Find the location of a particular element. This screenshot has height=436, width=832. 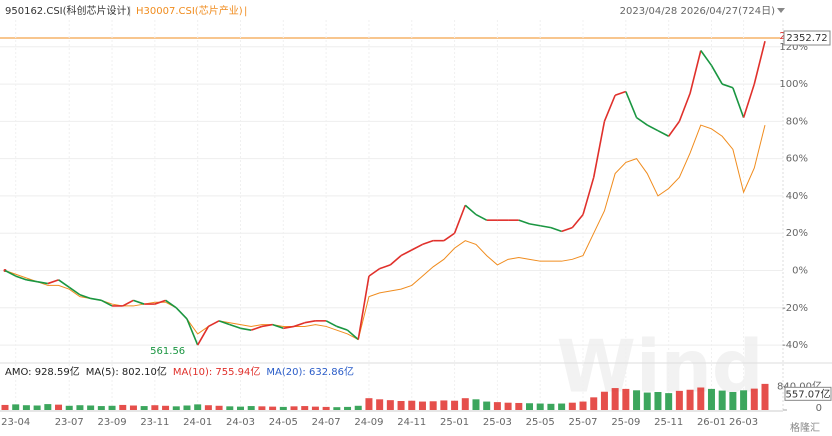

dropdown-icon is located at coordinates (781, 10).